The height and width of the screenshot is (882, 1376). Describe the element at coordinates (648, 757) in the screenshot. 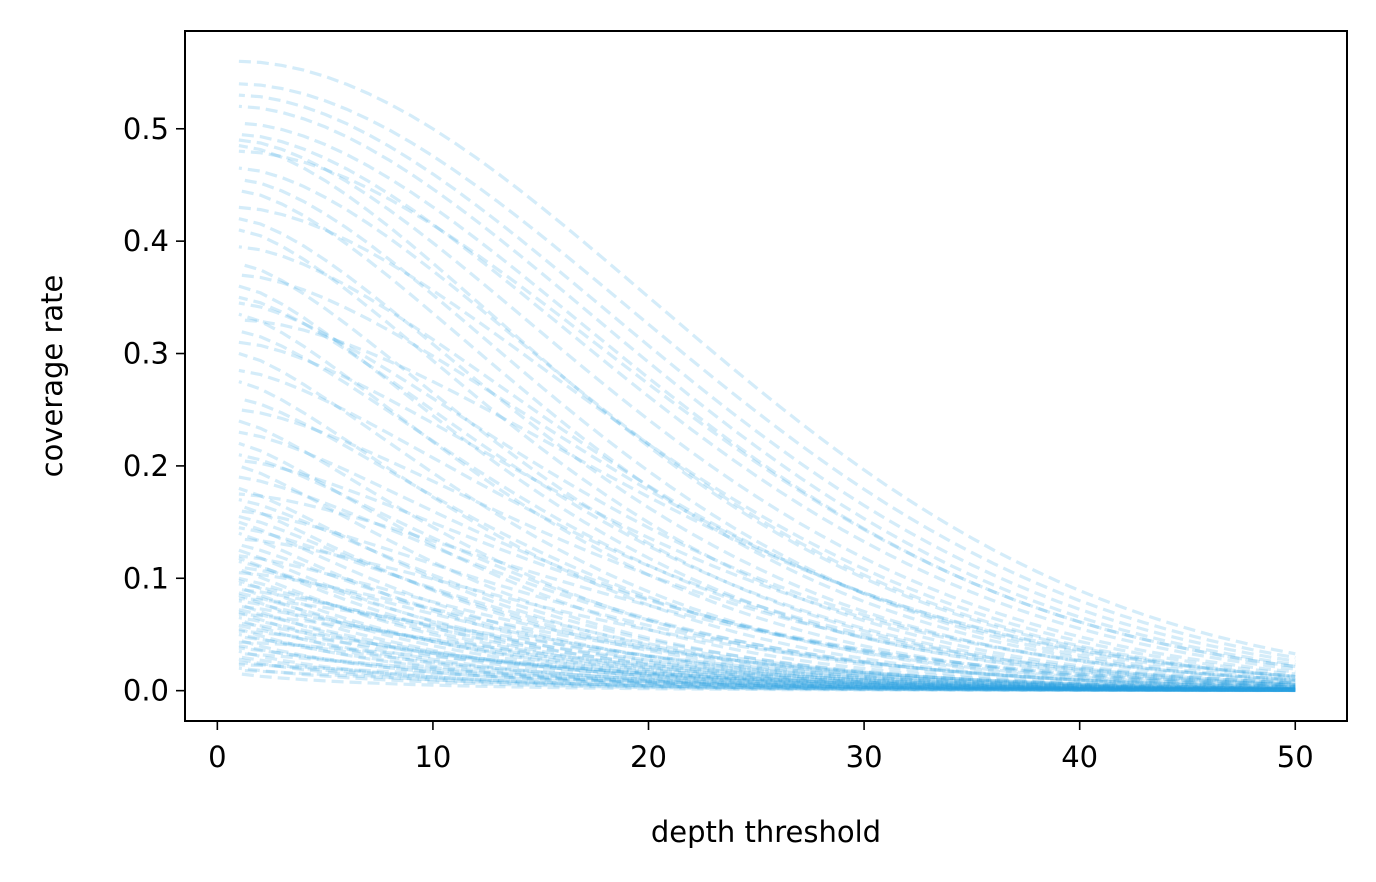

I see `x-tick-label: 20` at that location.